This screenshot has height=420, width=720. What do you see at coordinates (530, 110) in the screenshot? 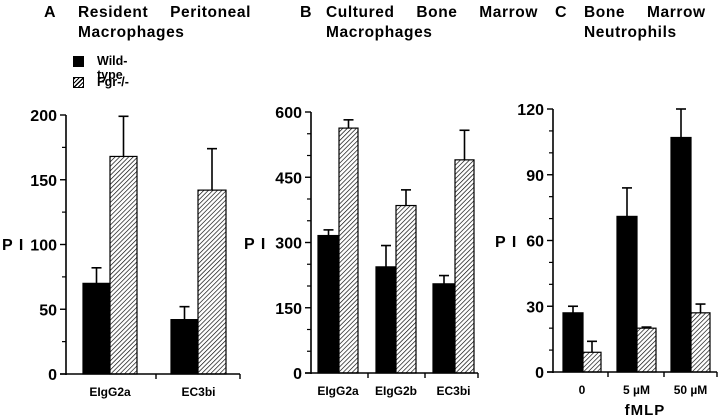
I see `y-tick-label: 120` at bounding box center [530, 110].